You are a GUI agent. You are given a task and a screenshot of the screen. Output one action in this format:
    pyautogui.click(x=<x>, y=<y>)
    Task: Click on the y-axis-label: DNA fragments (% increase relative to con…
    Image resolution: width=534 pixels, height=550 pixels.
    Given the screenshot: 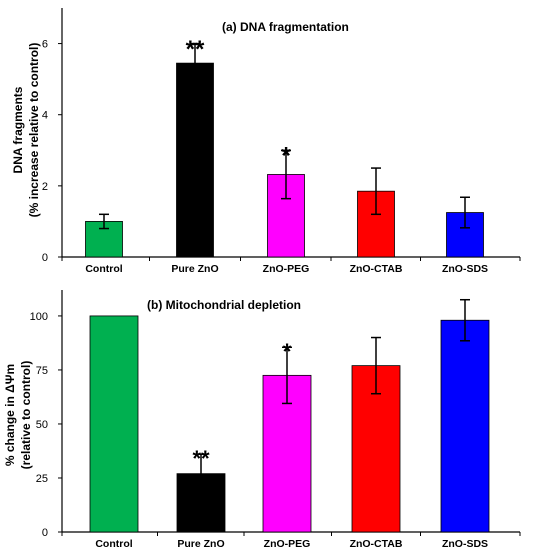 What is the action you would take?
    pyautogui.click(x=26, y=130)
    